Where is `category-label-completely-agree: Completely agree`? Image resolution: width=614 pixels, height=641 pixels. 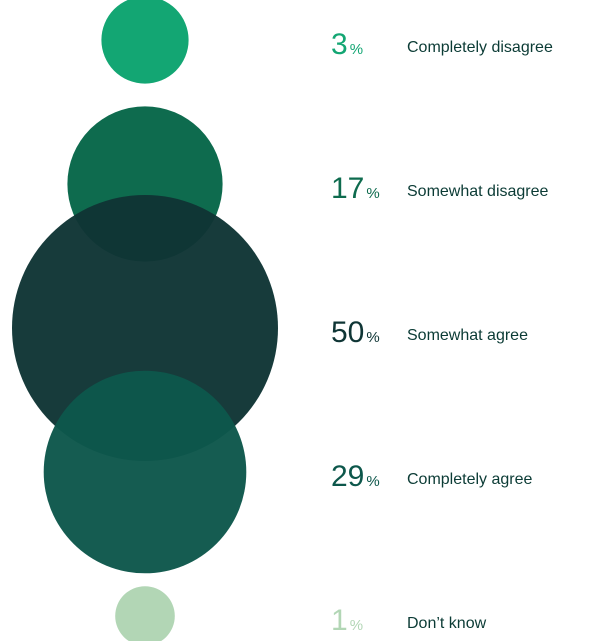 category-label-completely-agree: Completely agree is located at coordinates (470, 479).